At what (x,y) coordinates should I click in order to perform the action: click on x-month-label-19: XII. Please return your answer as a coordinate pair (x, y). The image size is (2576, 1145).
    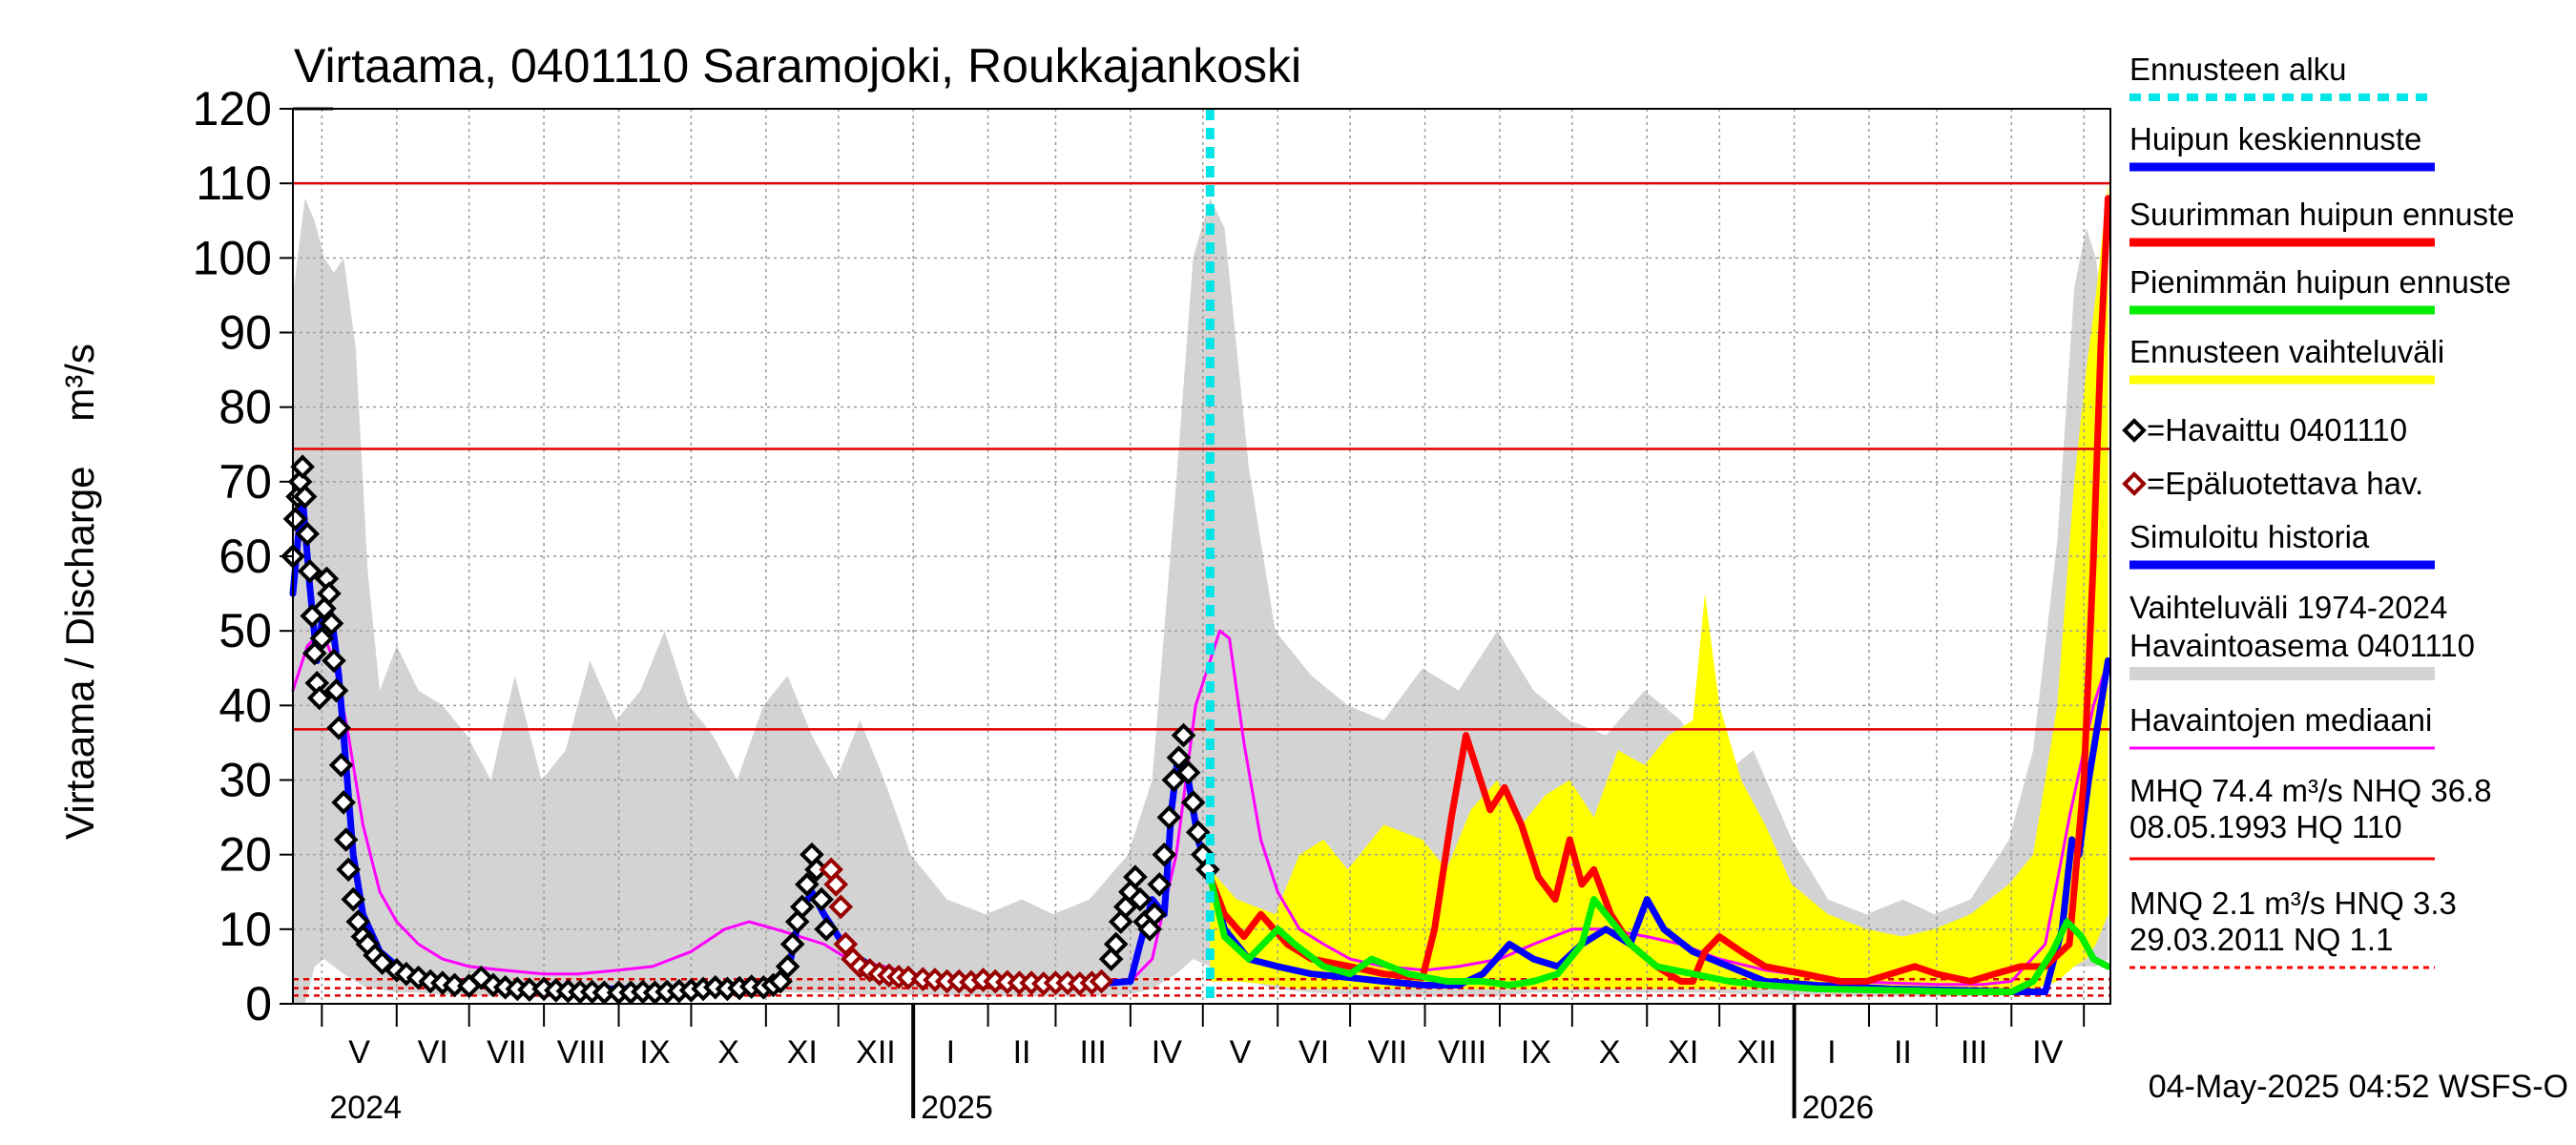
    Looking at the image, I should click on (1757, 1052).